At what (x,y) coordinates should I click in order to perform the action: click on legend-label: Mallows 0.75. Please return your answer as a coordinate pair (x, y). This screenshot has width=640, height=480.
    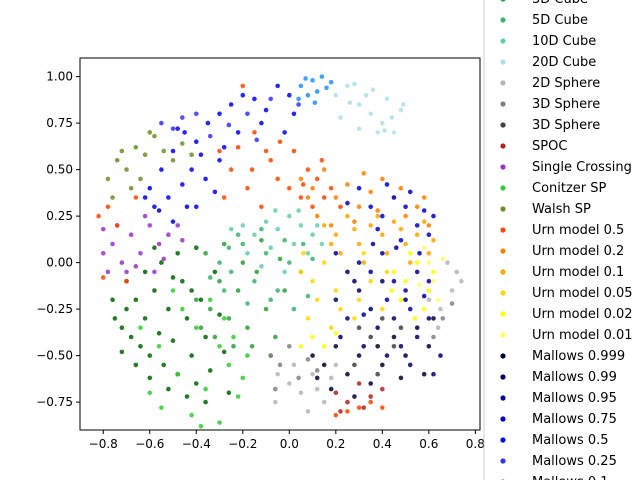
    Looking at the image, I should click on (574, 419).